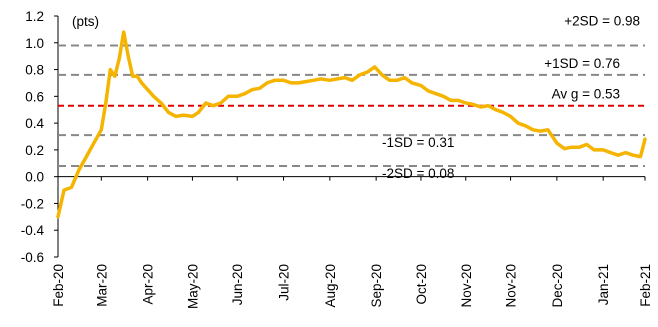 This screenshot has width=658, height=327. I want to click on x-tick-label: Feb-21, so click(645, 285).